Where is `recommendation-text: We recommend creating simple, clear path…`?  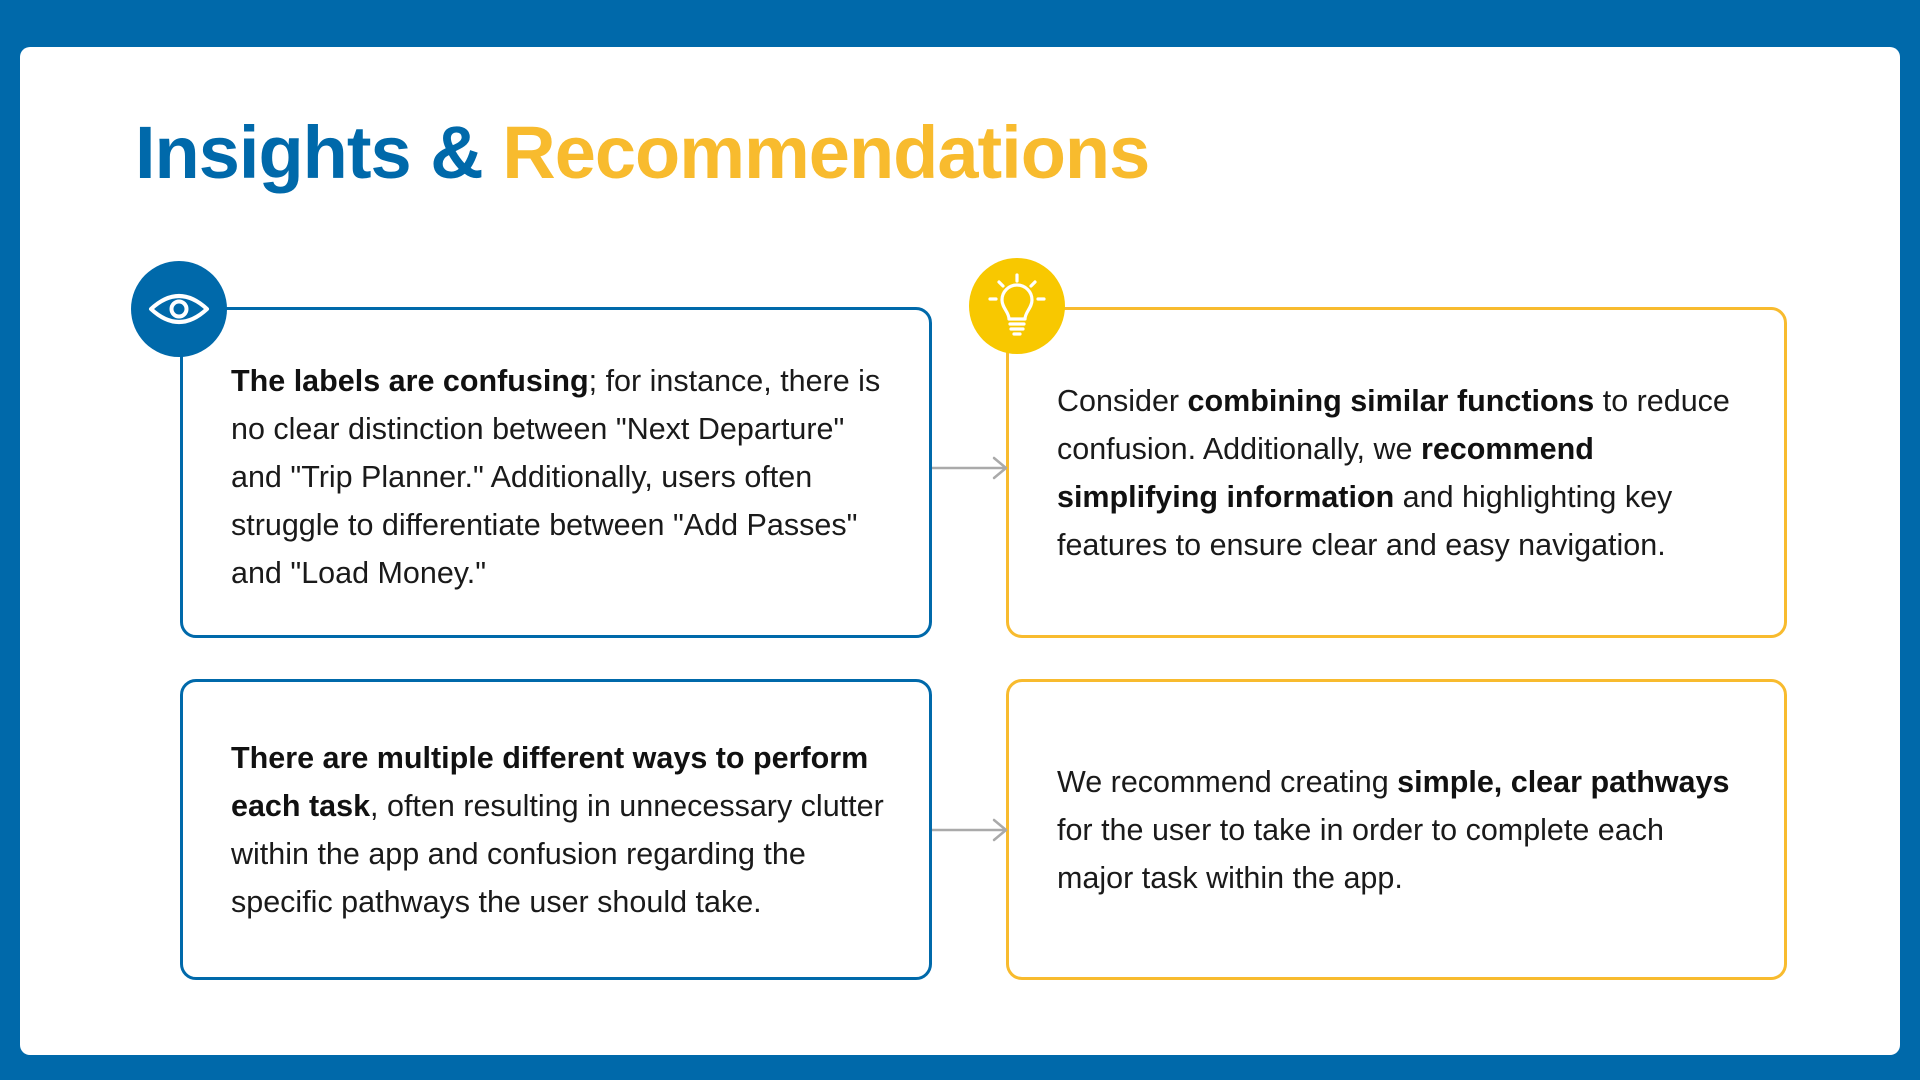 recommendation-text: We recommend creating simple, clear path… is located at coordinates (1402, 830).